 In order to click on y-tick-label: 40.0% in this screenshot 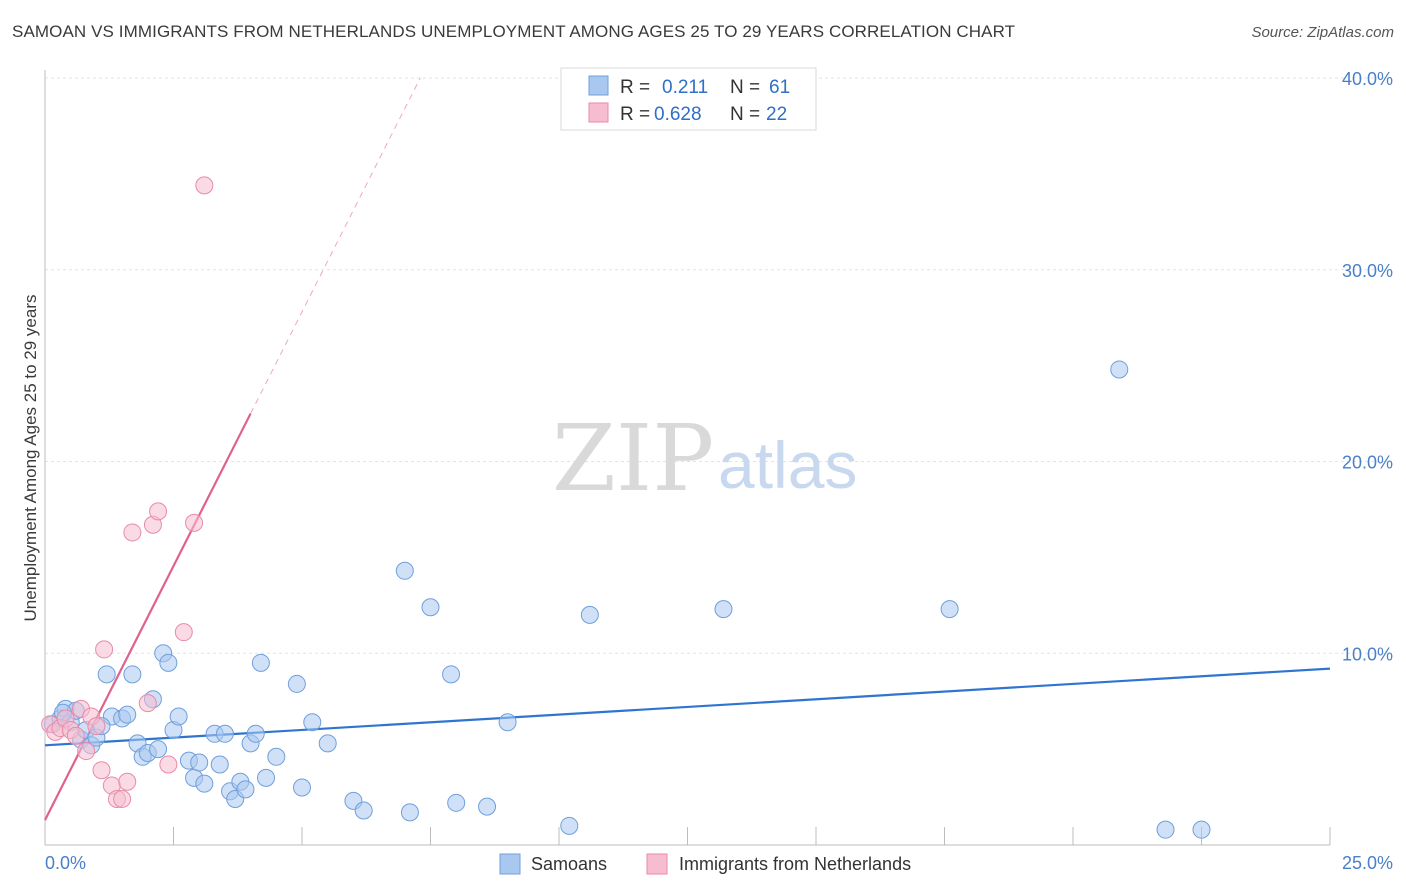, I will do `click(1367, 79)`.